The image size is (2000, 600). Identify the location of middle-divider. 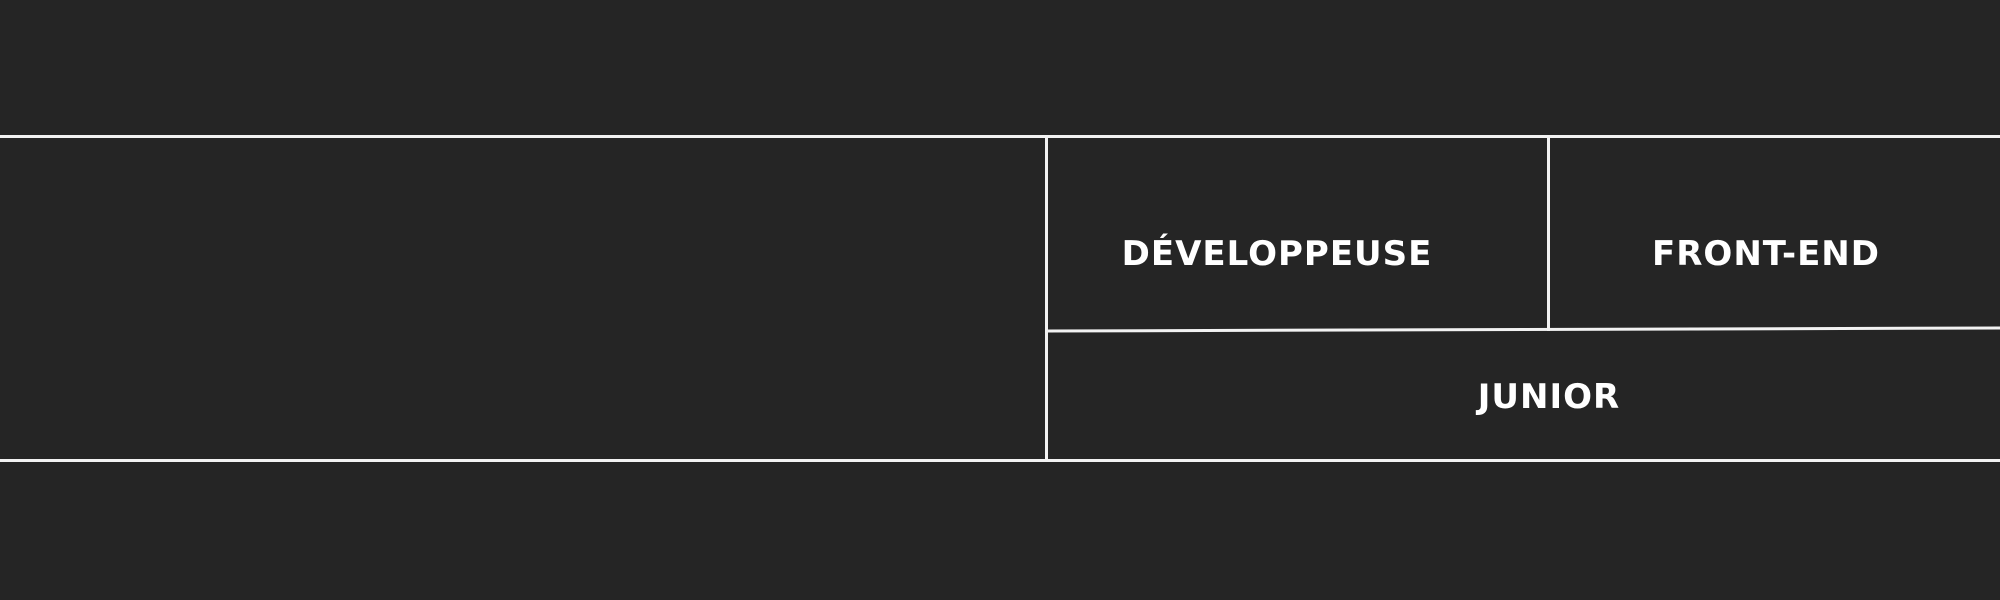
(1548, 234).